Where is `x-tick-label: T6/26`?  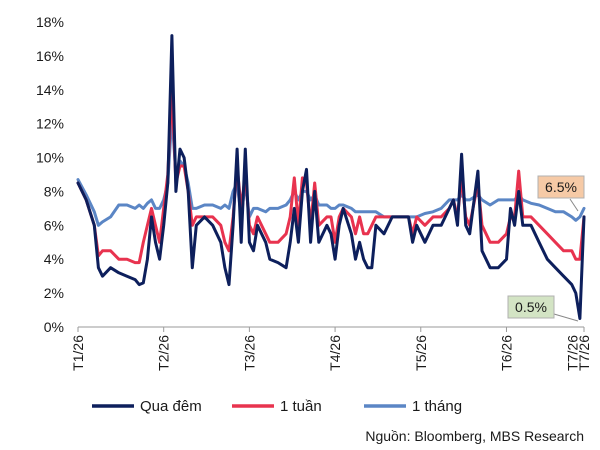
x-tick-label: T6/26 is located at coordinates (506, 353).